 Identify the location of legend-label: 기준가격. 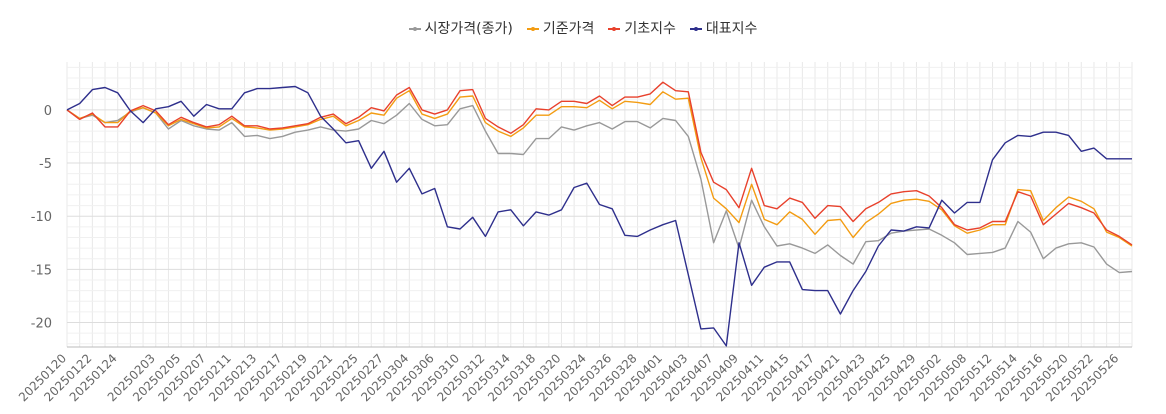
(568, 29).